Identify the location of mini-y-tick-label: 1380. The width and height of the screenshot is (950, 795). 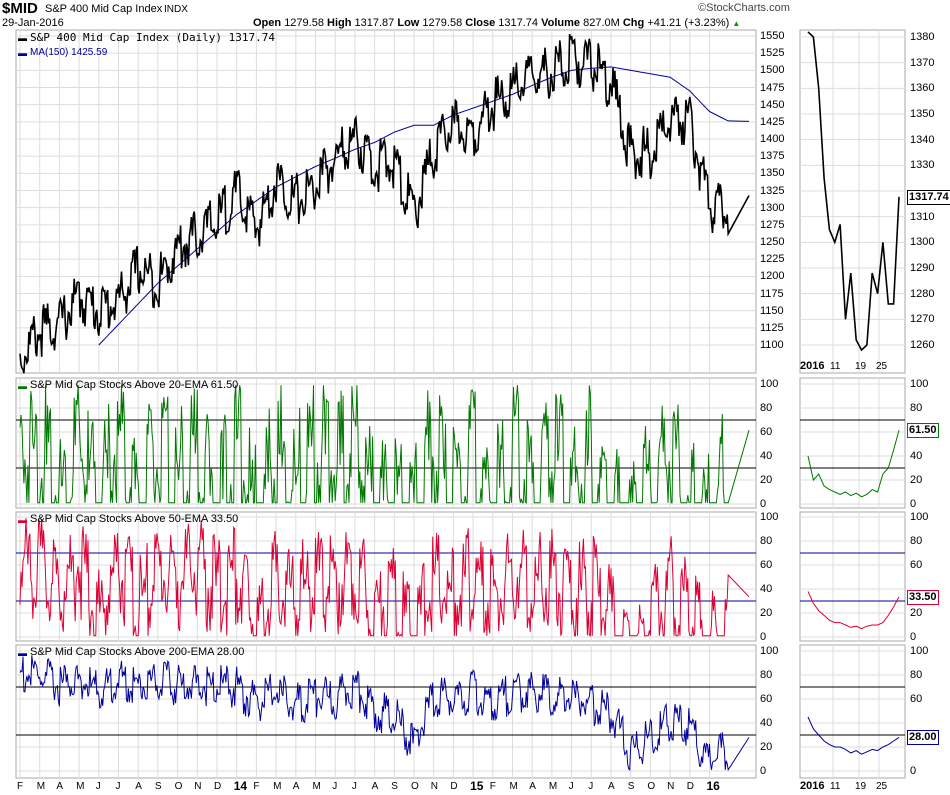
(922, 37).